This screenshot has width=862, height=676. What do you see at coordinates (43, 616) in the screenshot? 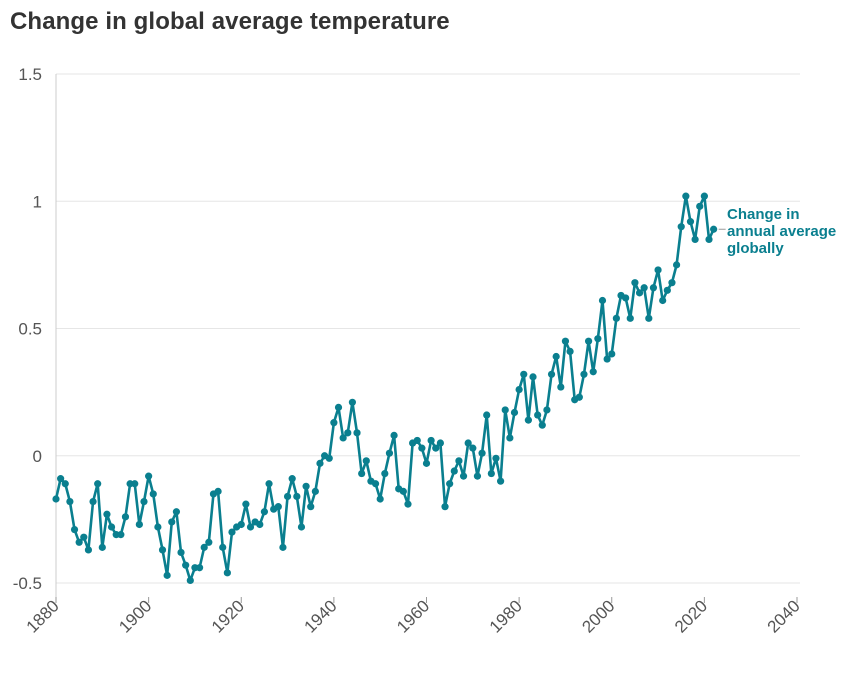
I see `x-tick-label: 1880` at bounding box center [43, 616].